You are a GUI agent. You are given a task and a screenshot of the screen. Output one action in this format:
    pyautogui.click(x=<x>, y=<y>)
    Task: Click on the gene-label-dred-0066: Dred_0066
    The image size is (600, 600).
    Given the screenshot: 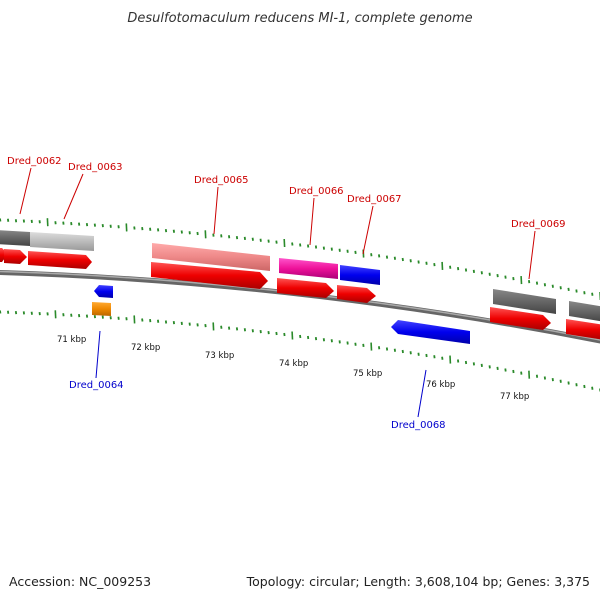 What is the action you would take?
    pyautogui.click(x=316, y=191)
    